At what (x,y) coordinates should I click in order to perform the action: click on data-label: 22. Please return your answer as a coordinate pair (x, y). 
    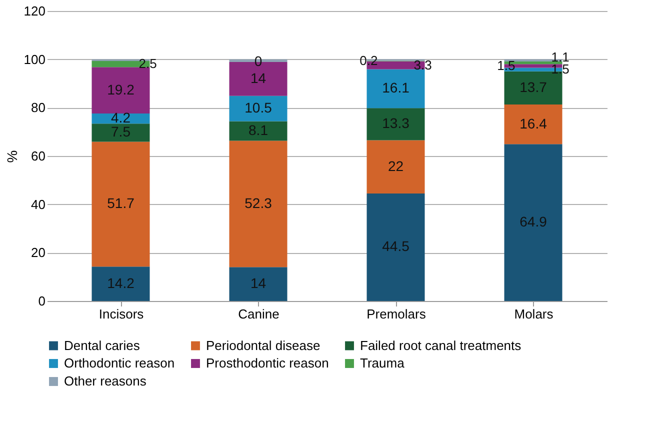
    Looking at the image, I should click on (396, 166).